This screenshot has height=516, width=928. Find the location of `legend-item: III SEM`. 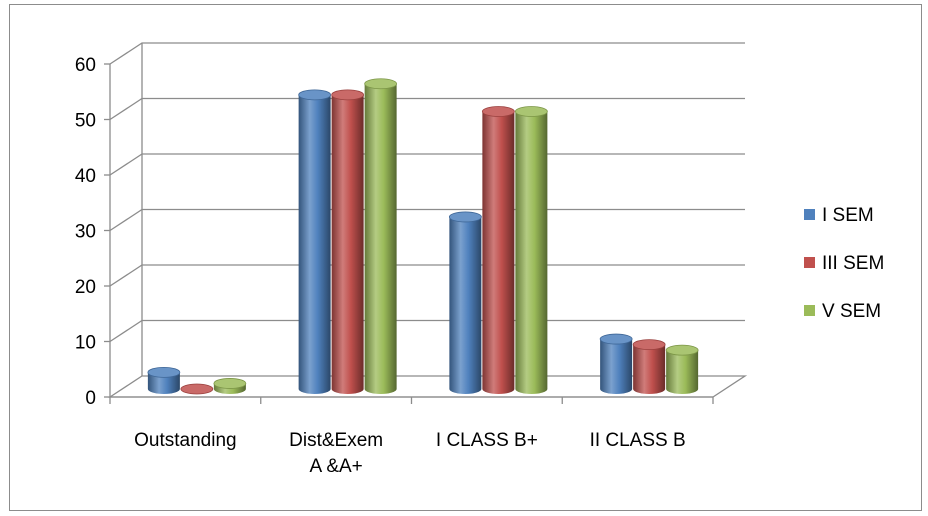

legend-item: III SEM is located at coordinates (844, 263).